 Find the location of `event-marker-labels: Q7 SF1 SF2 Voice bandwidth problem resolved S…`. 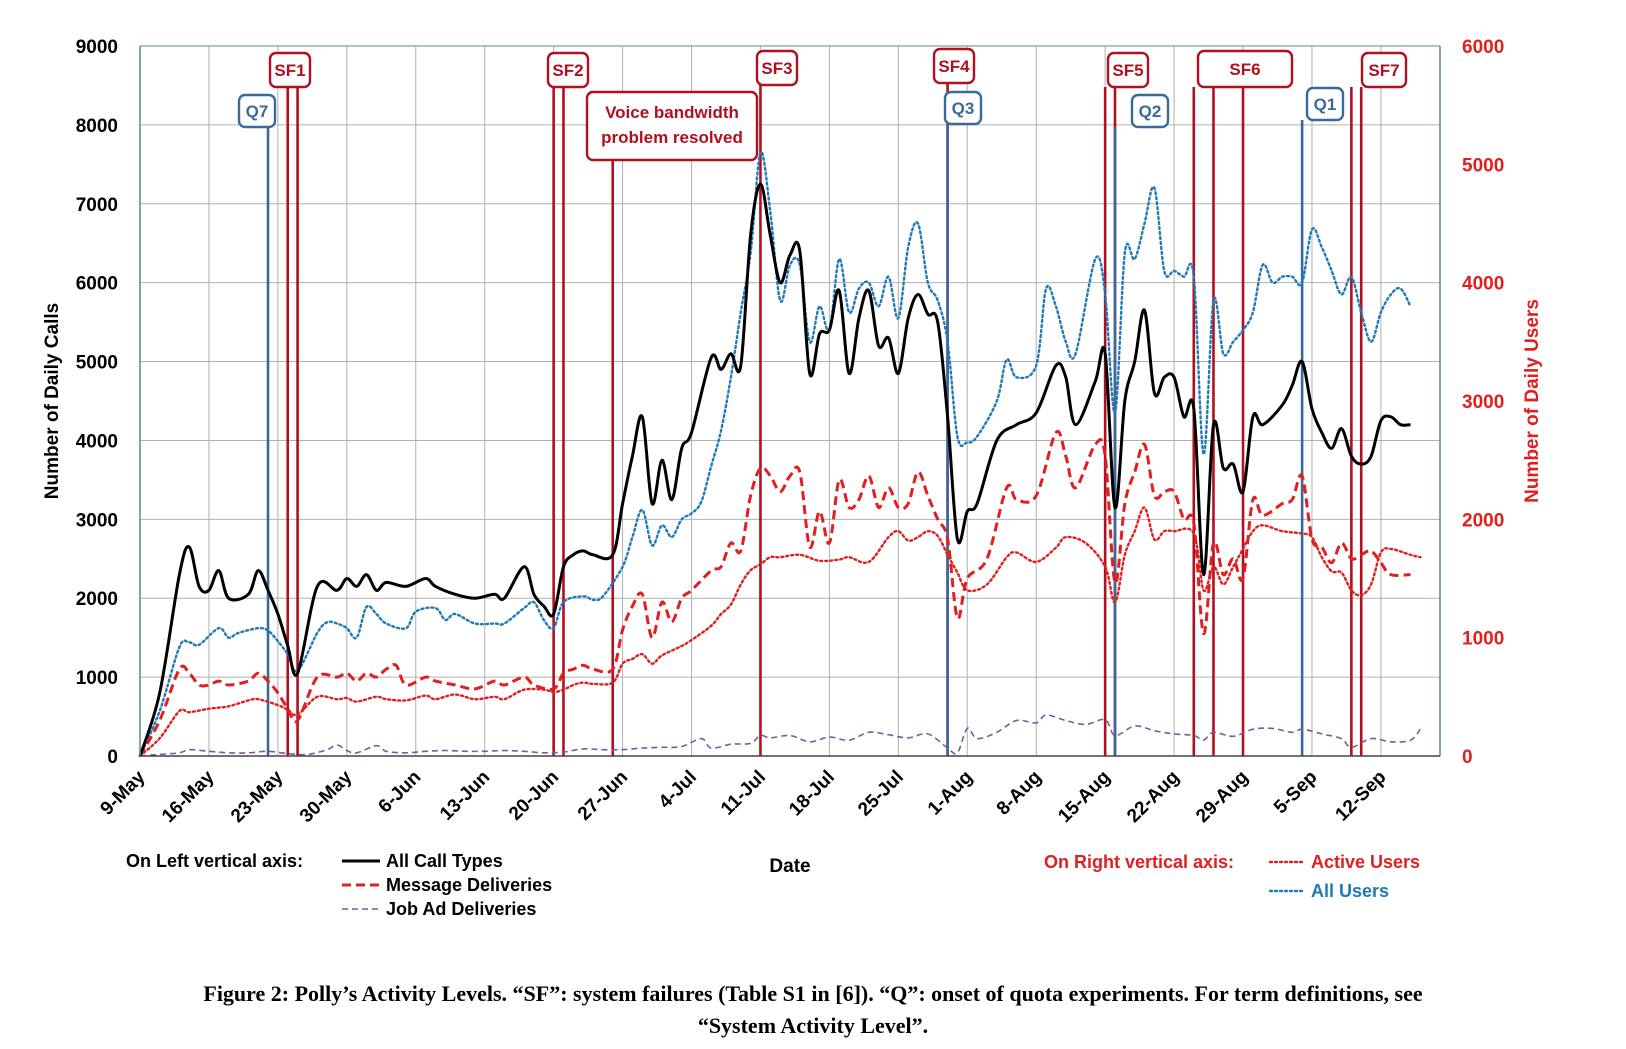

event-marker-labels: Q7 SF1 SF2 Voice bandwidth problem resolved S… is located at coordinates (822, 104).